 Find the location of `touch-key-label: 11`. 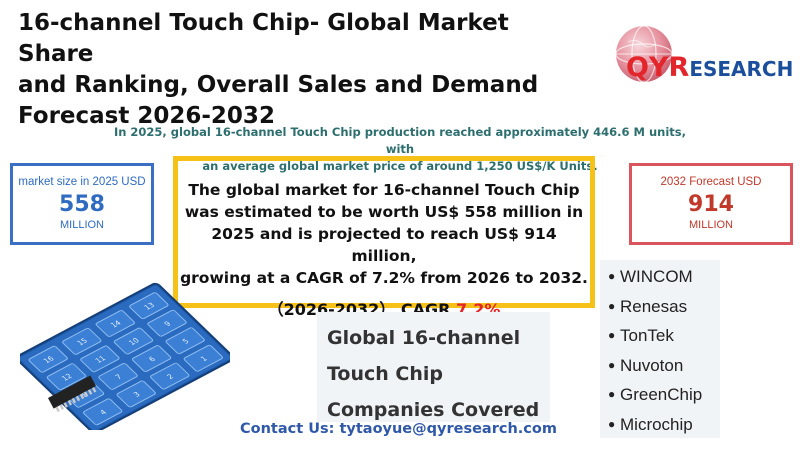

touch-key-label: 11 is located at coordinates (100, 359).